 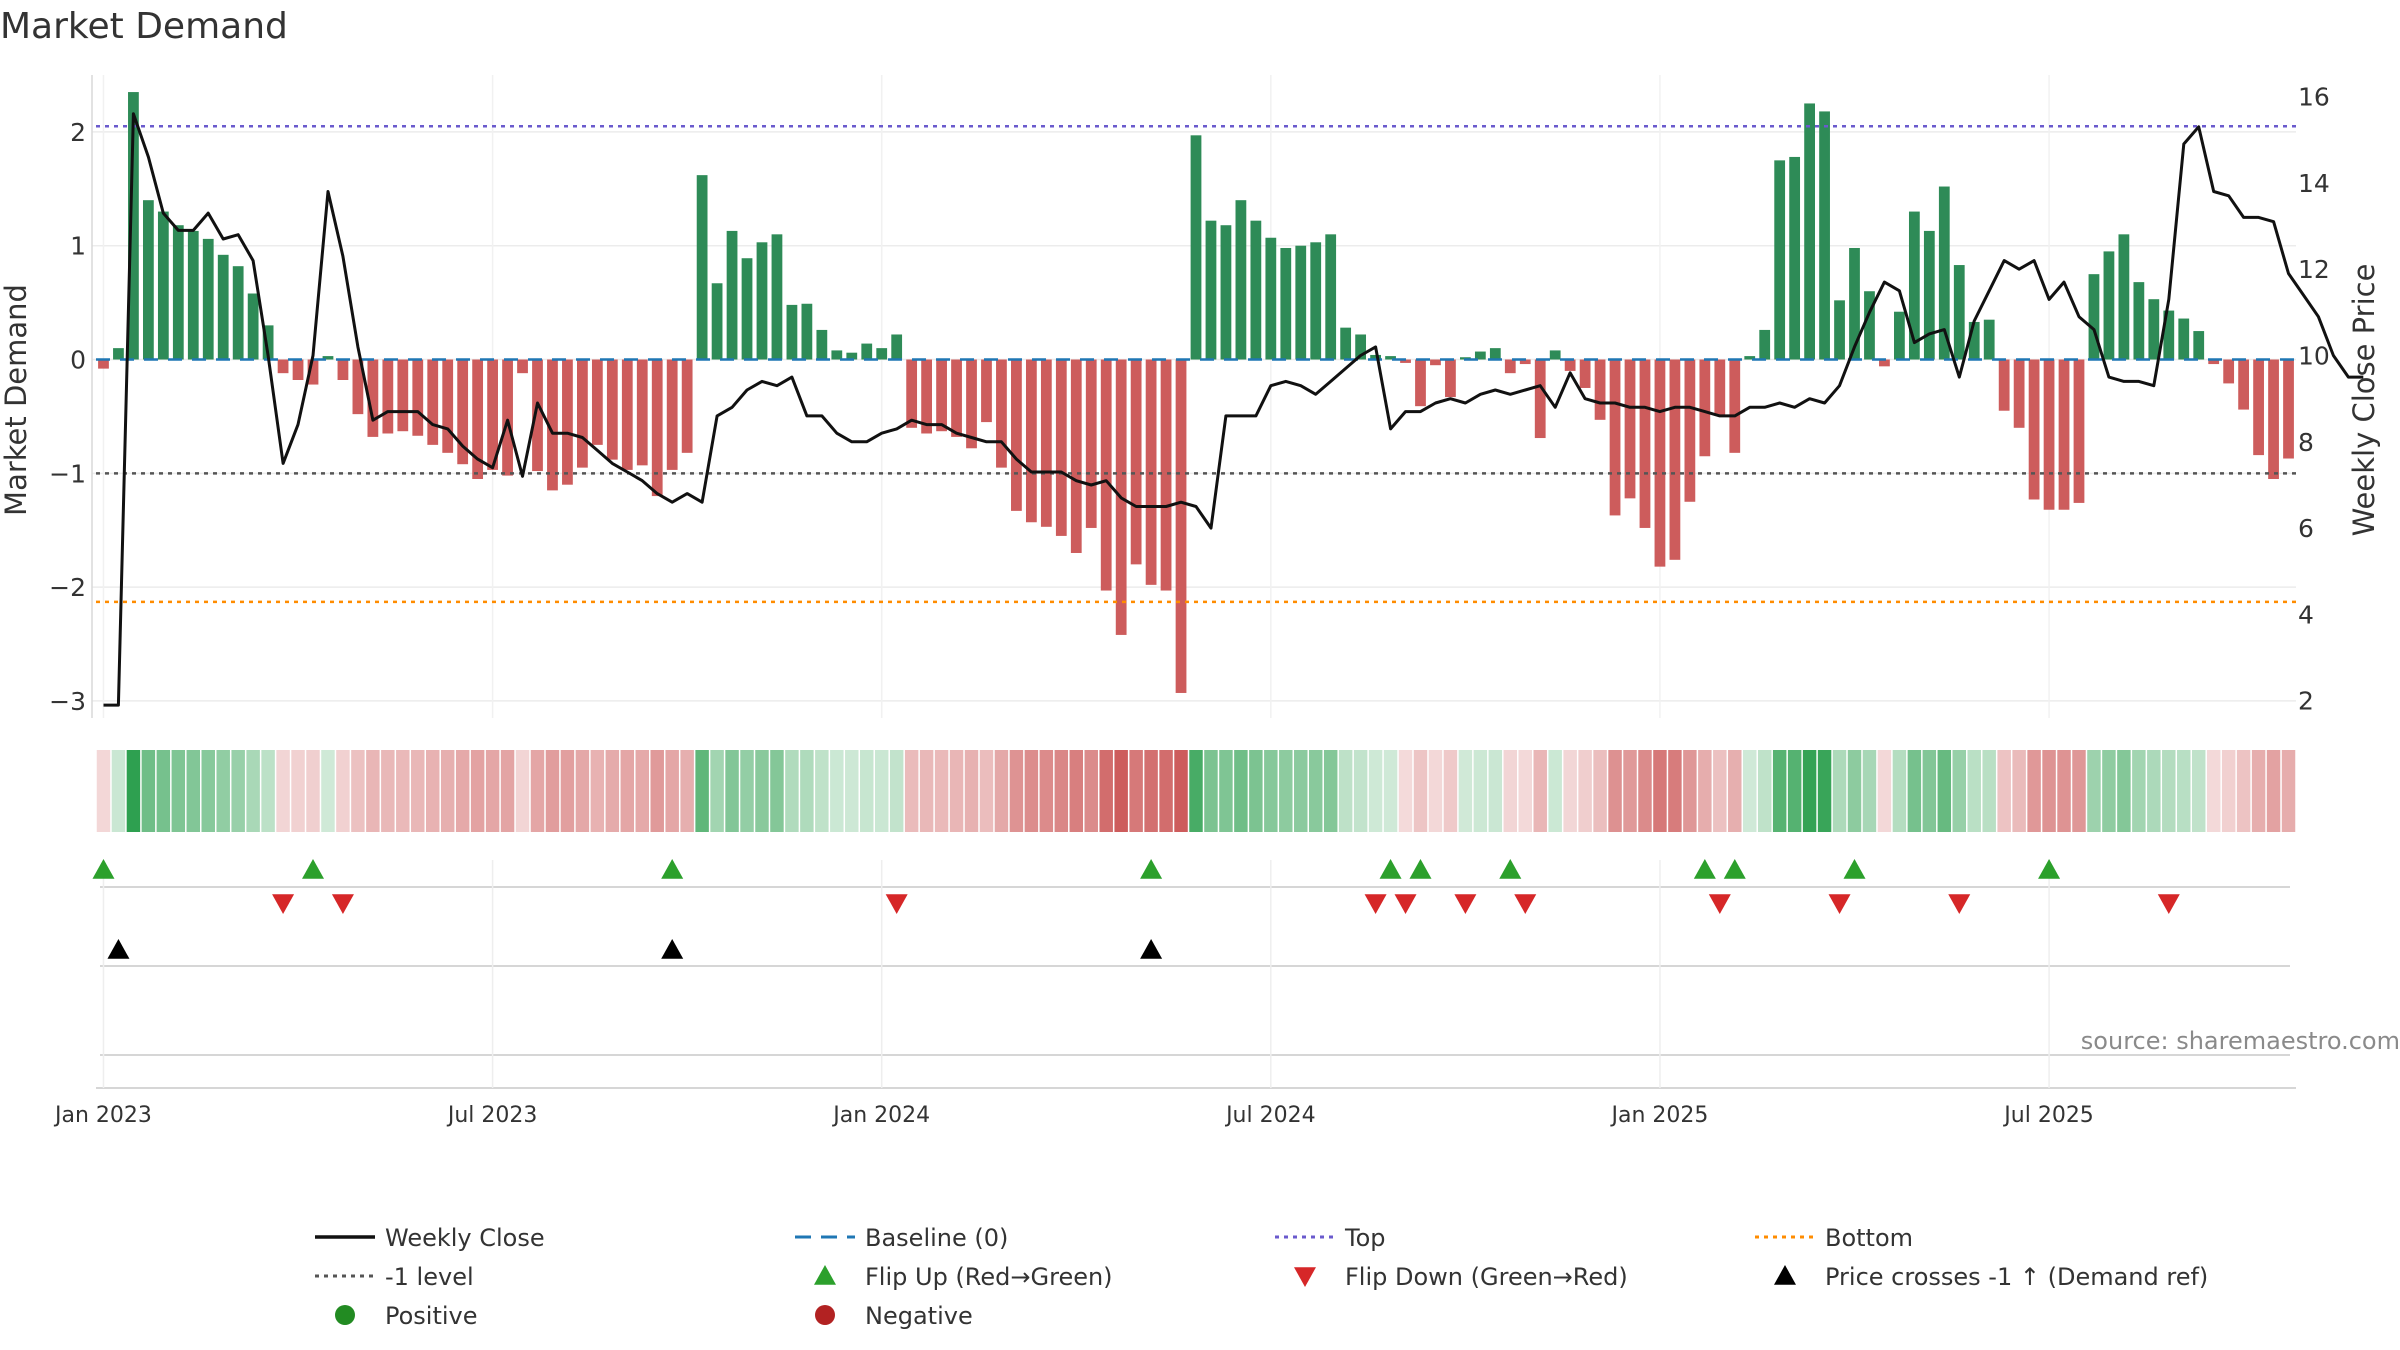 What do you see at coordinates (2314, 183) in the screenshot?
I see `y2-tick-label: 14` at bounding box center [2314, 183].